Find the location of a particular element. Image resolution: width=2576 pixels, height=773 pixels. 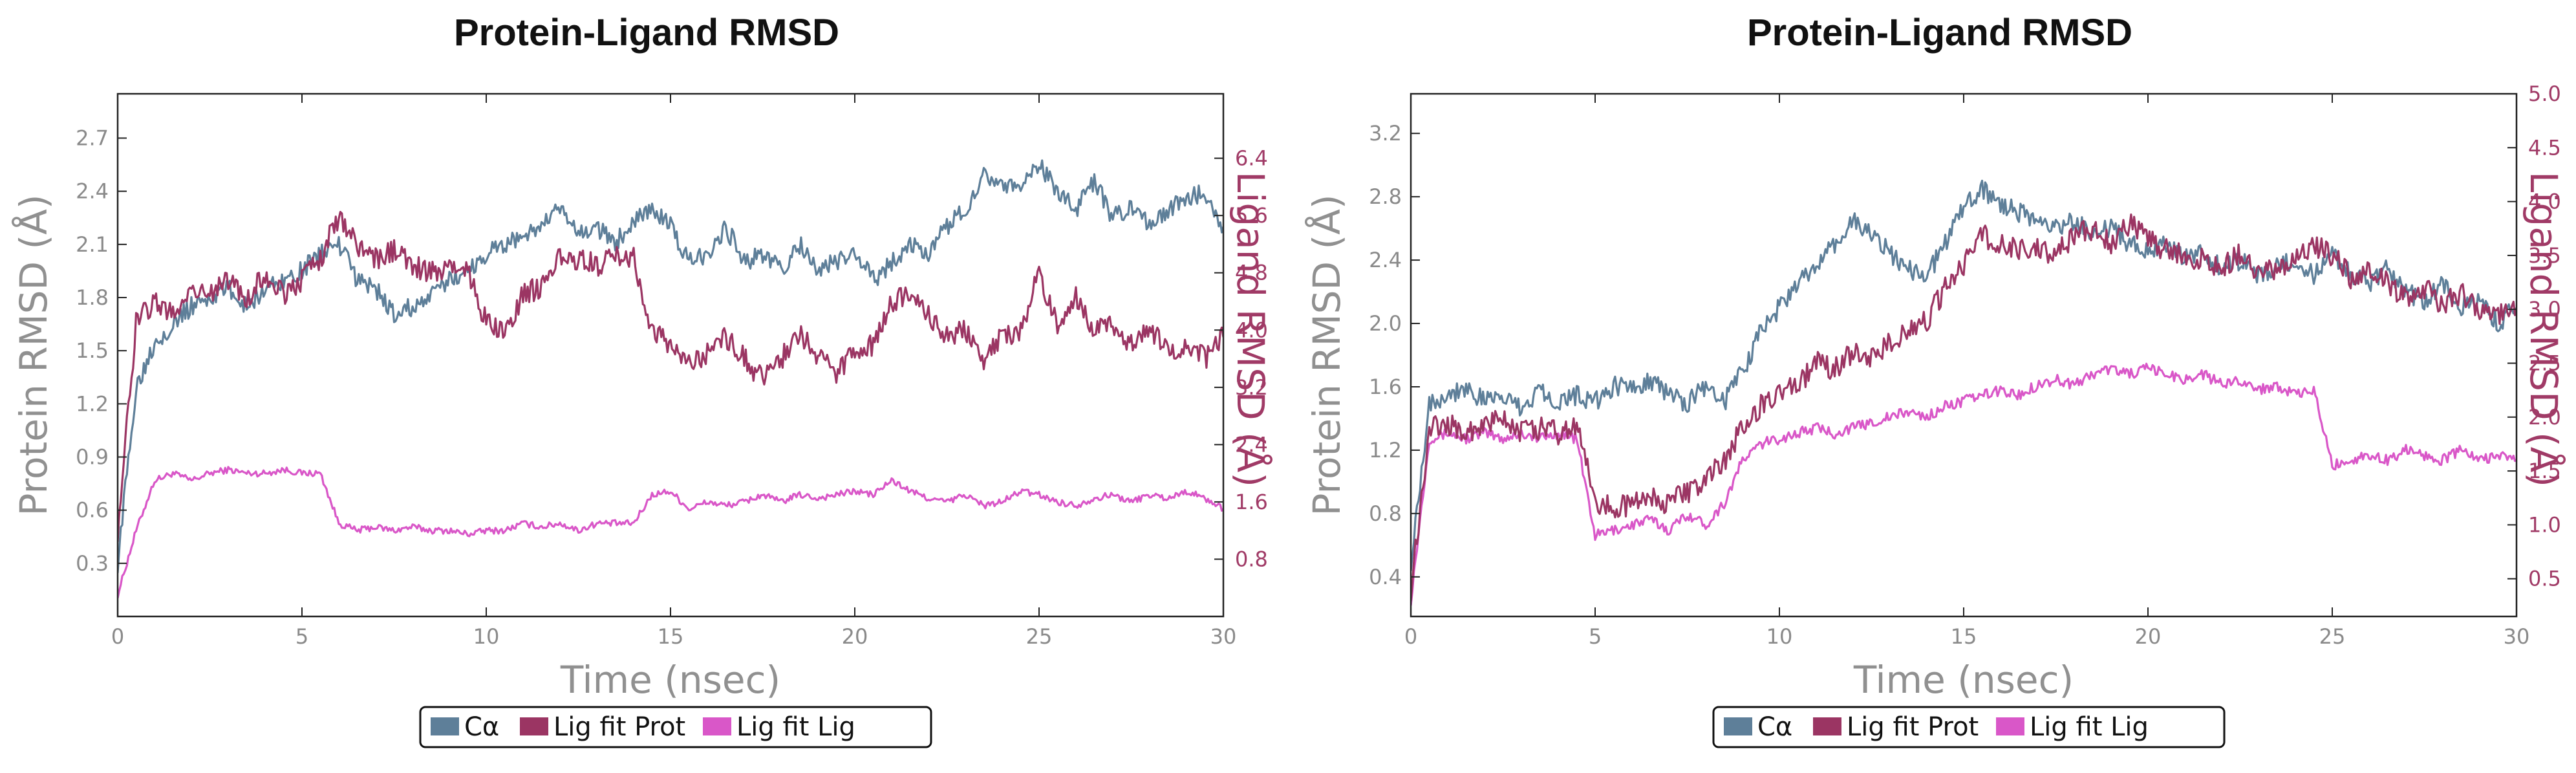

y-right-tick-label: 1.5 is located at coordinates (2544, 471).